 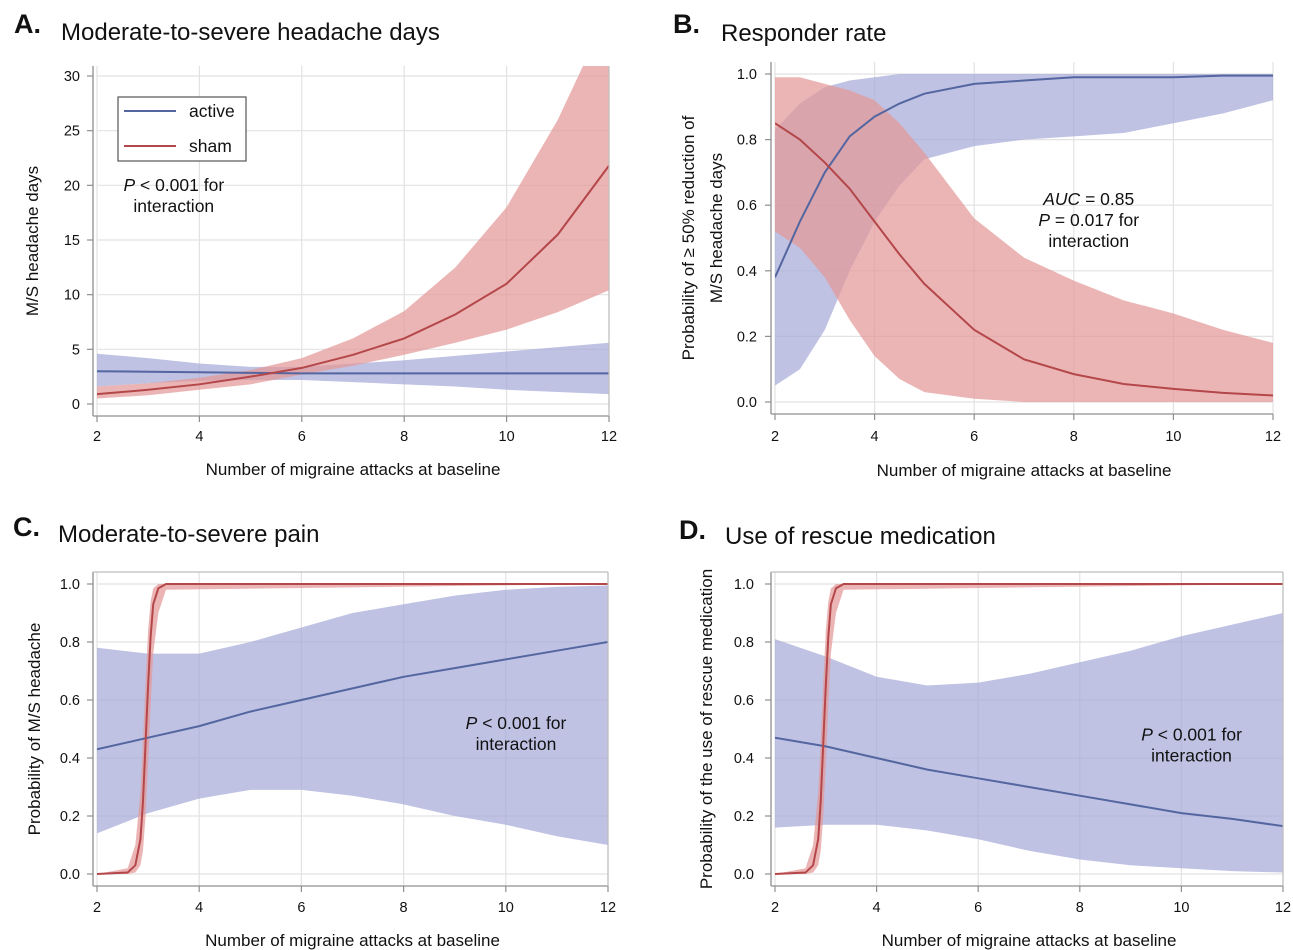 I want to click on panel-letter: C., so click(x=26, y=527).